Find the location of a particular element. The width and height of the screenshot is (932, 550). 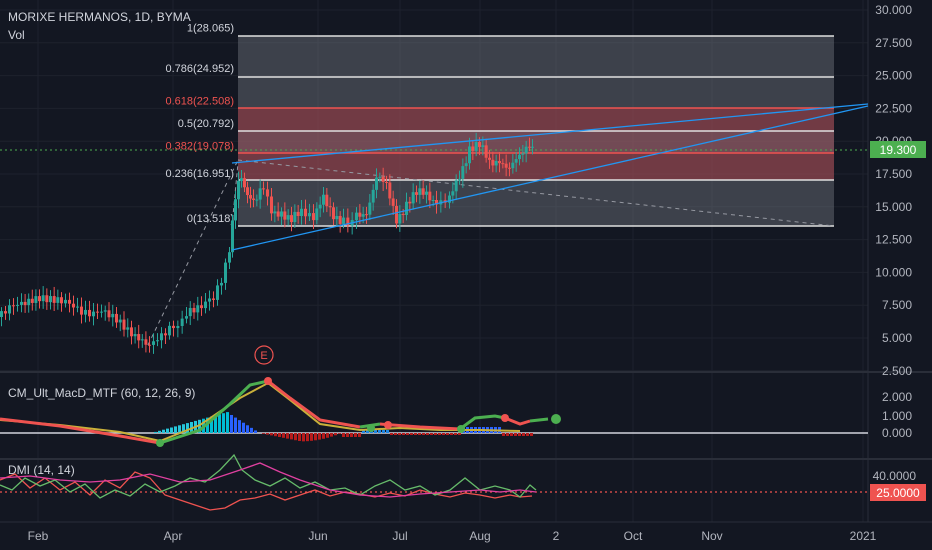

macd-title: CM_Ult_MacD_MTF (60, 12, 26, 9) is located at coordinates (101, 393).